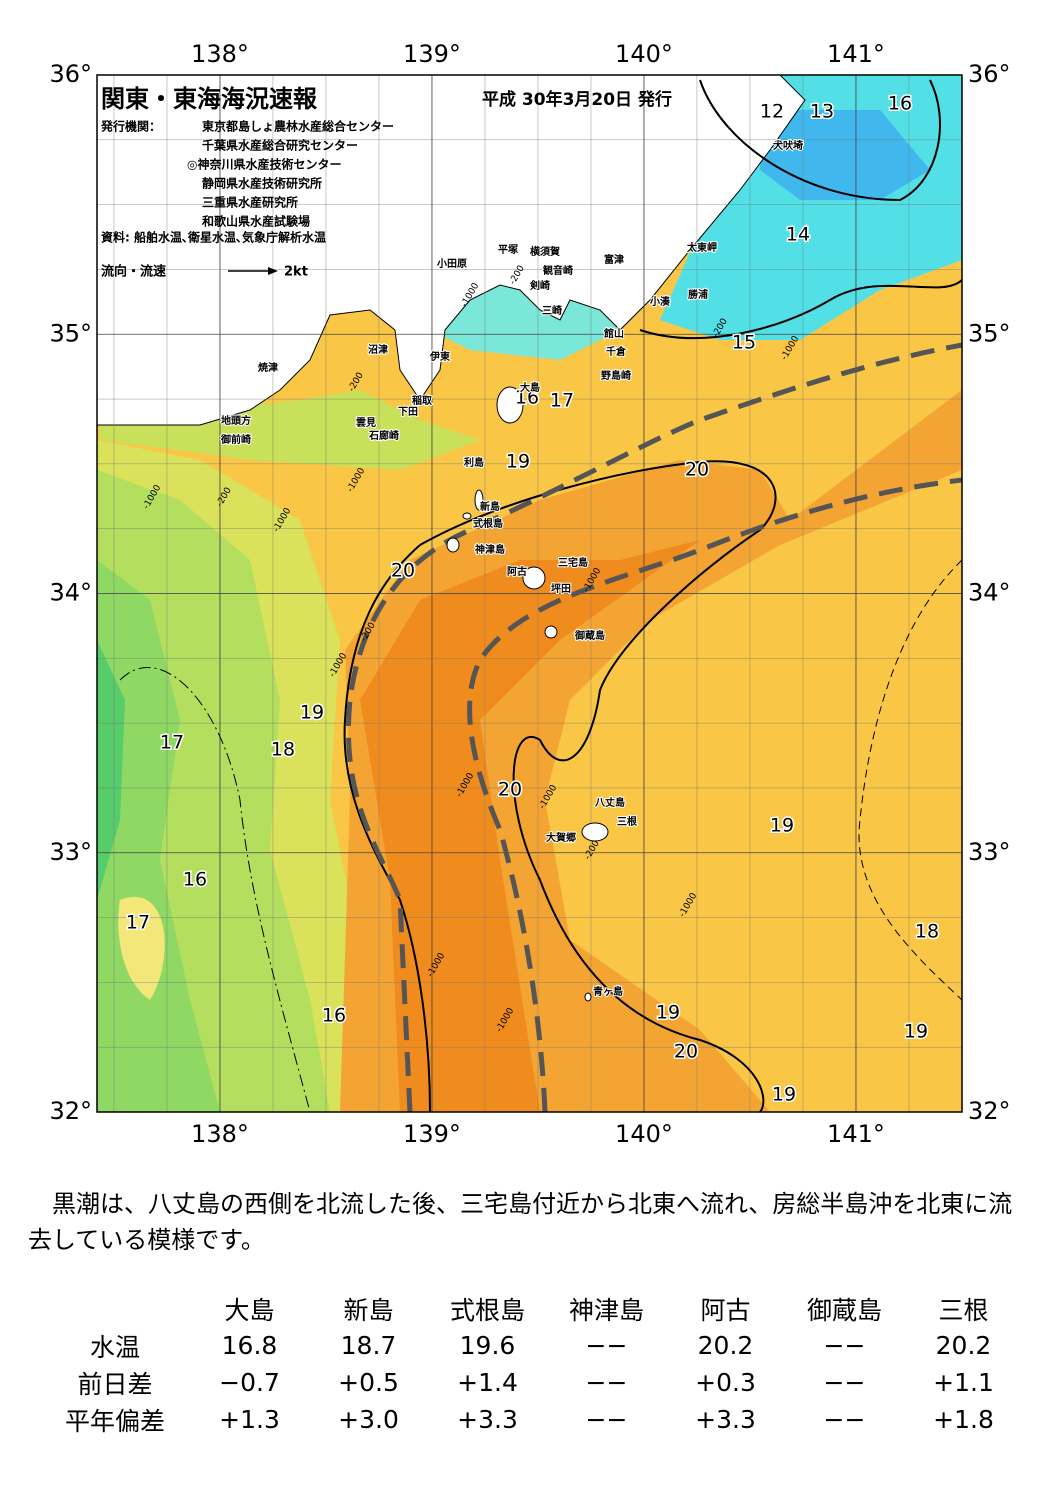 The height and width of the screenshot is (1503, 1064). Describe the element at coordinates (558, 270) in the screenshot. I see `place-name: 観音崎` at that location.